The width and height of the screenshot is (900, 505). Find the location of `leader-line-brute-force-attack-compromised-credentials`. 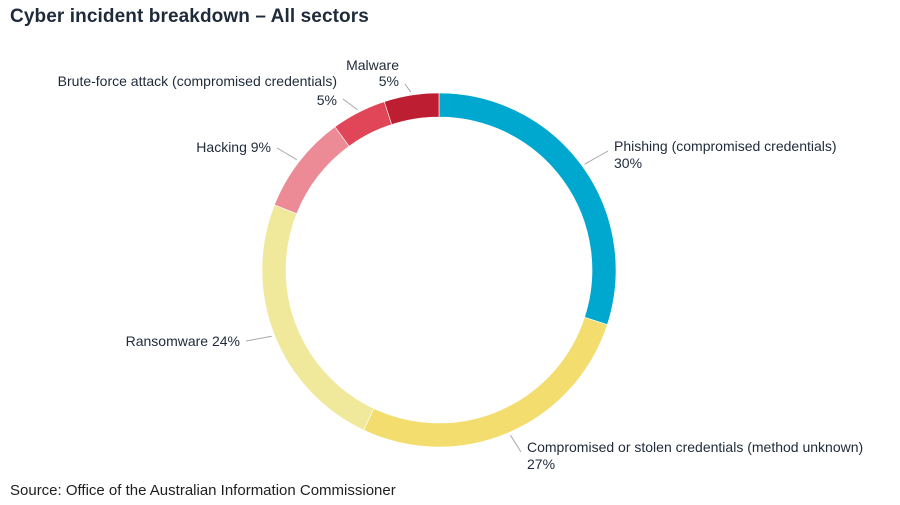

leader-line-brute-force-attack-compromised-credentials is located at coordinates (350, 104).